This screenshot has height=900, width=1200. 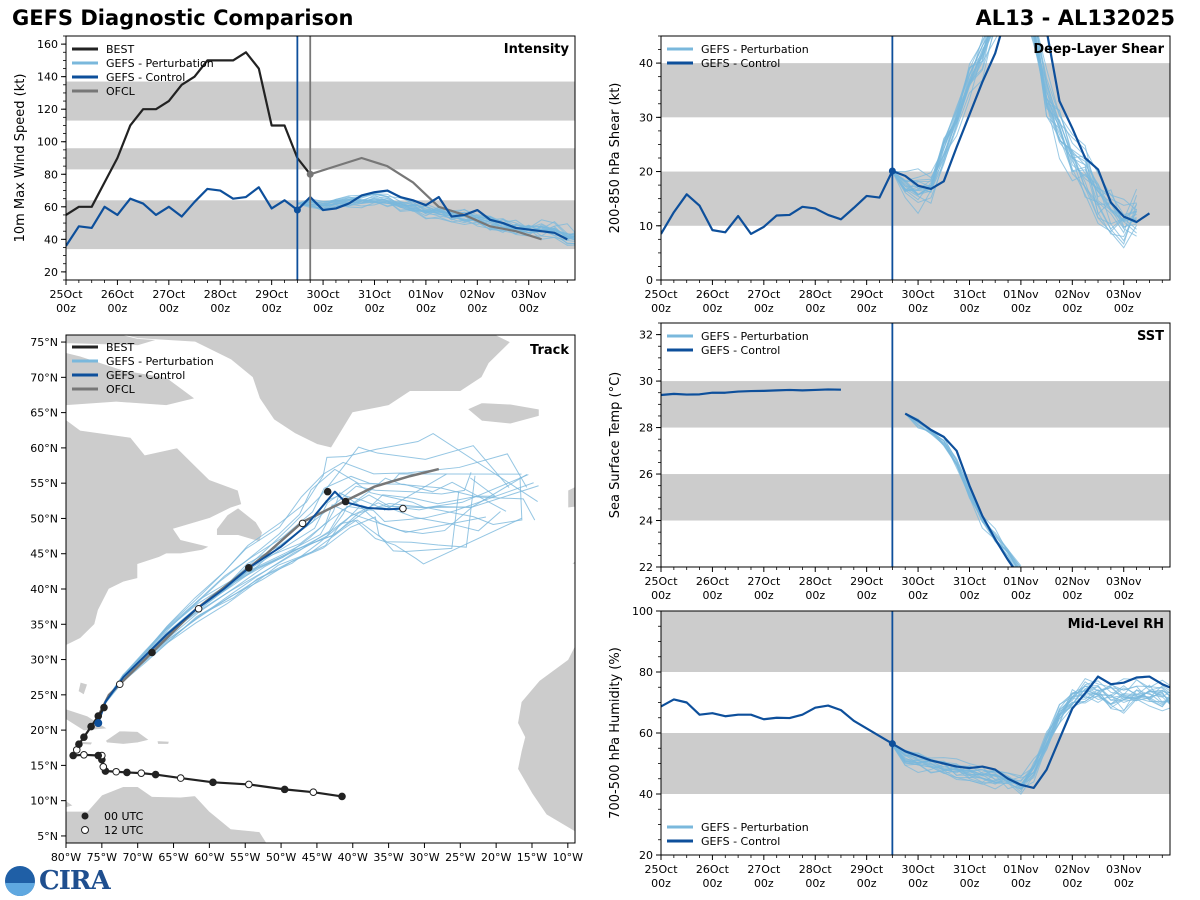 I want to click on rh-xtick-label-date: 29Oct, so click(x=867, y=869).